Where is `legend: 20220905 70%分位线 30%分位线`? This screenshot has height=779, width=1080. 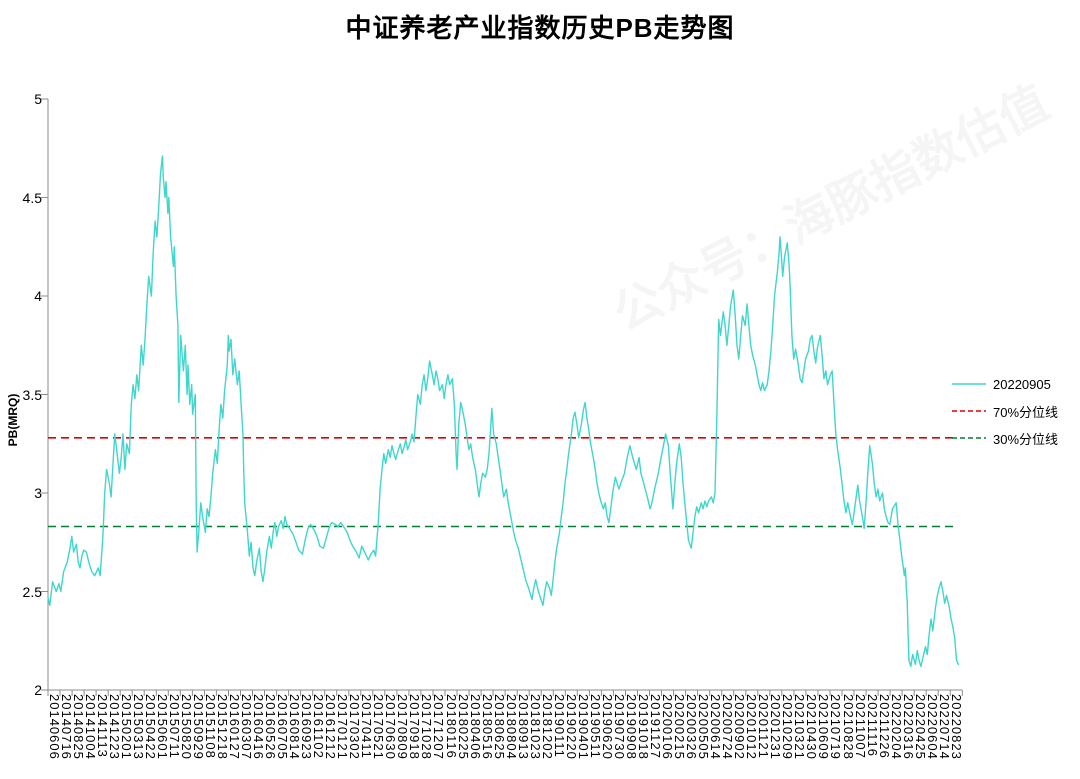 legend: 20220905 70%分位线 30%分位线 is located at coordinates (1004, 413).